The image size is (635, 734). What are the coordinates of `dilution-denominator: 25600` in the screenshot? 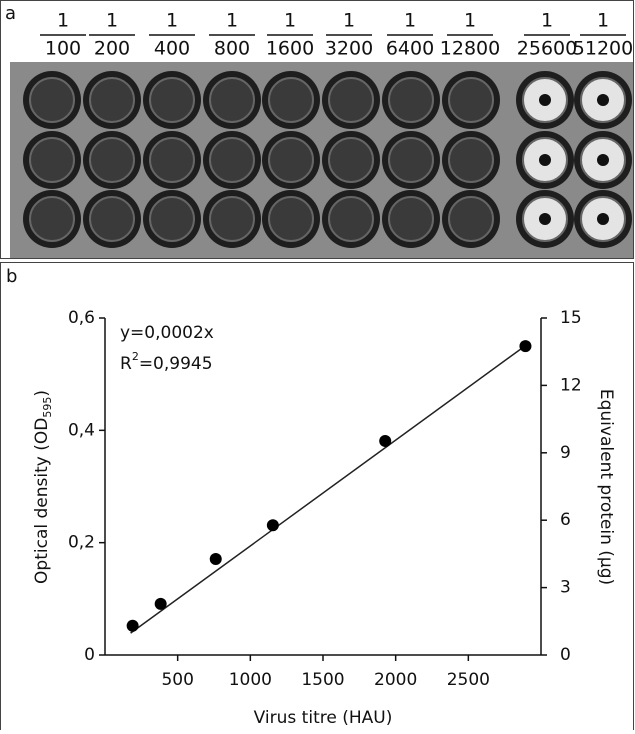 It's located at (547, 49).